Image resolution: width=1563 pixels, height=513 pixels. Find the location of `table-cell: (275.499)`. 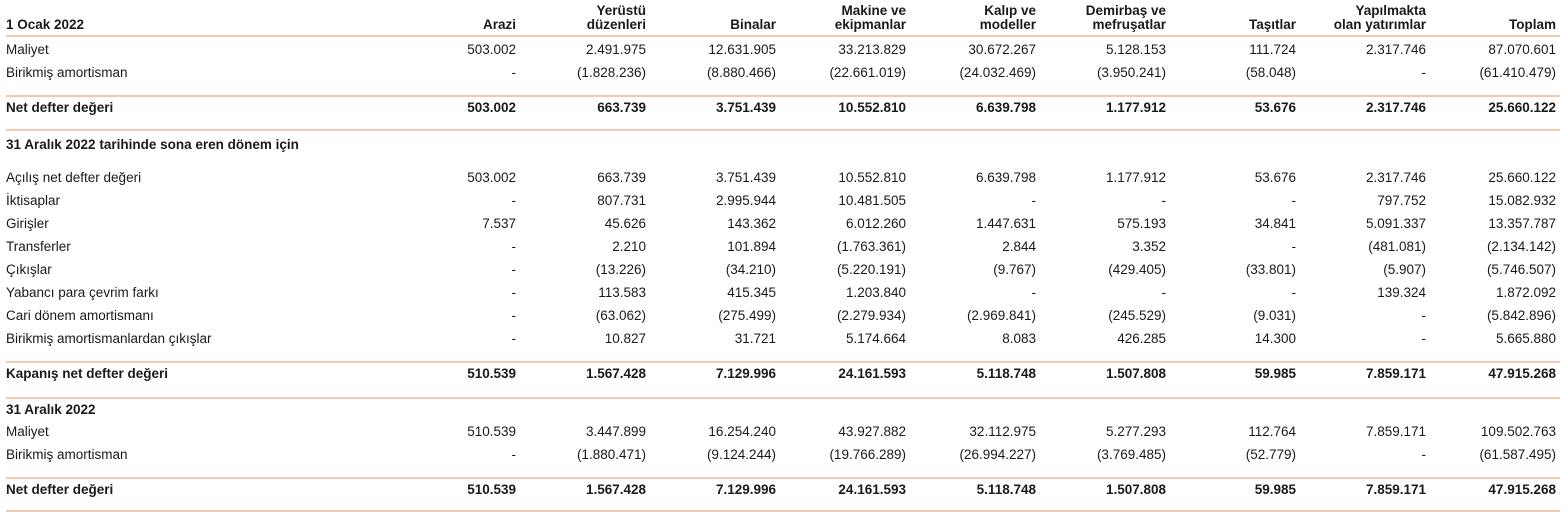

table-cell: (275.499) is located at coordinates (747, 315).